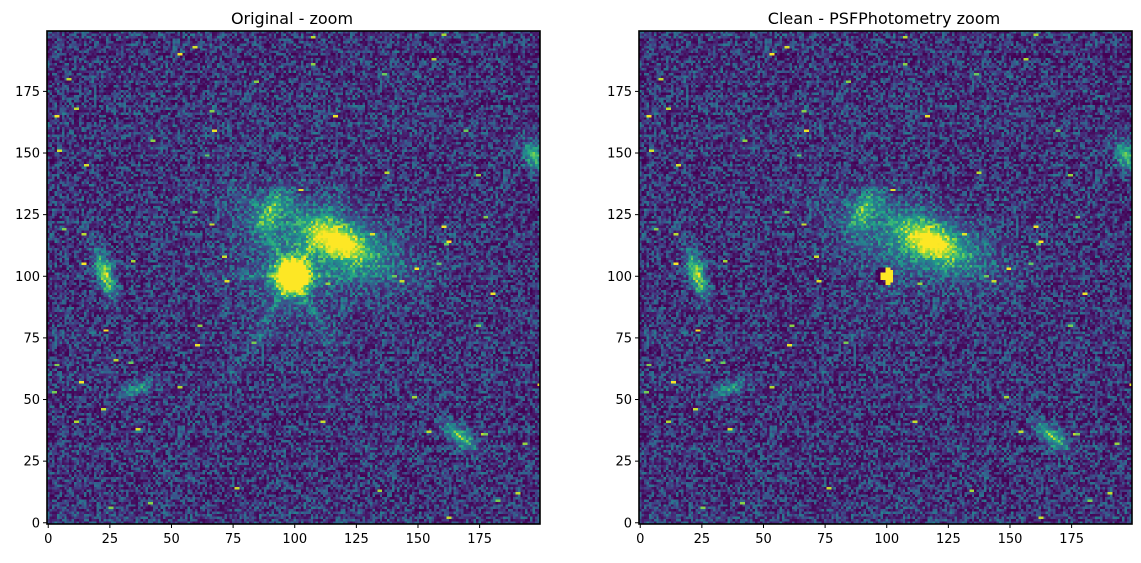  I want to click on y-tick-label-original: 150, so click(27, 154).